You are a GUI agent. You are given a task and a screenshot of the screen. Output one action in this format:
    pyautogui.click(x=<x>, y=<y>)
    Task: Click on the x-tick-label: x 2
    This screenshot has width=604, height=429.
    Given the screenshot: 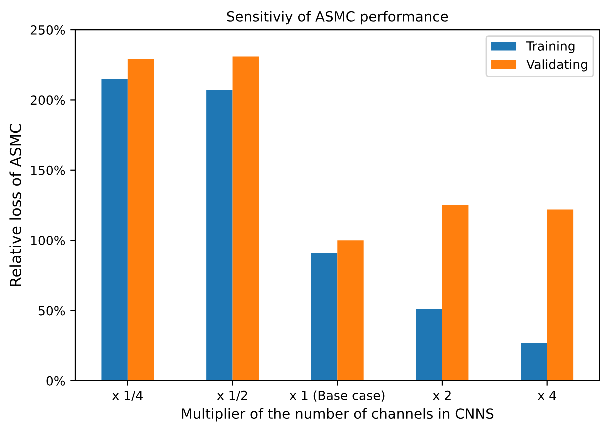 What is the action you would take?
    pyautogui.click(x=442, y=395)
    